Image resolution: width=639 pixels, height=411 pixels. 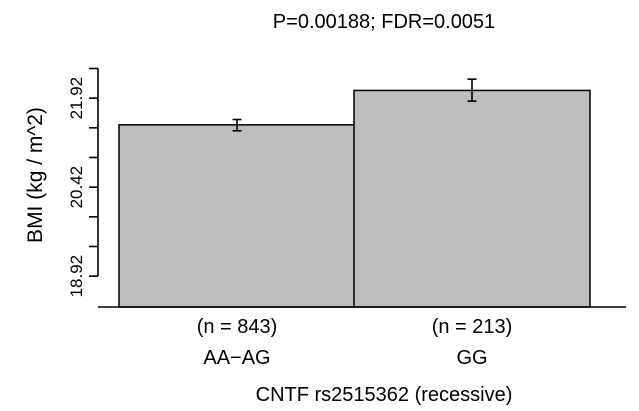 What do you see at coordinates (472, 327) in the screenshot?
I see `category-count-label: (n = 213)` at bounding box center [472, 327].